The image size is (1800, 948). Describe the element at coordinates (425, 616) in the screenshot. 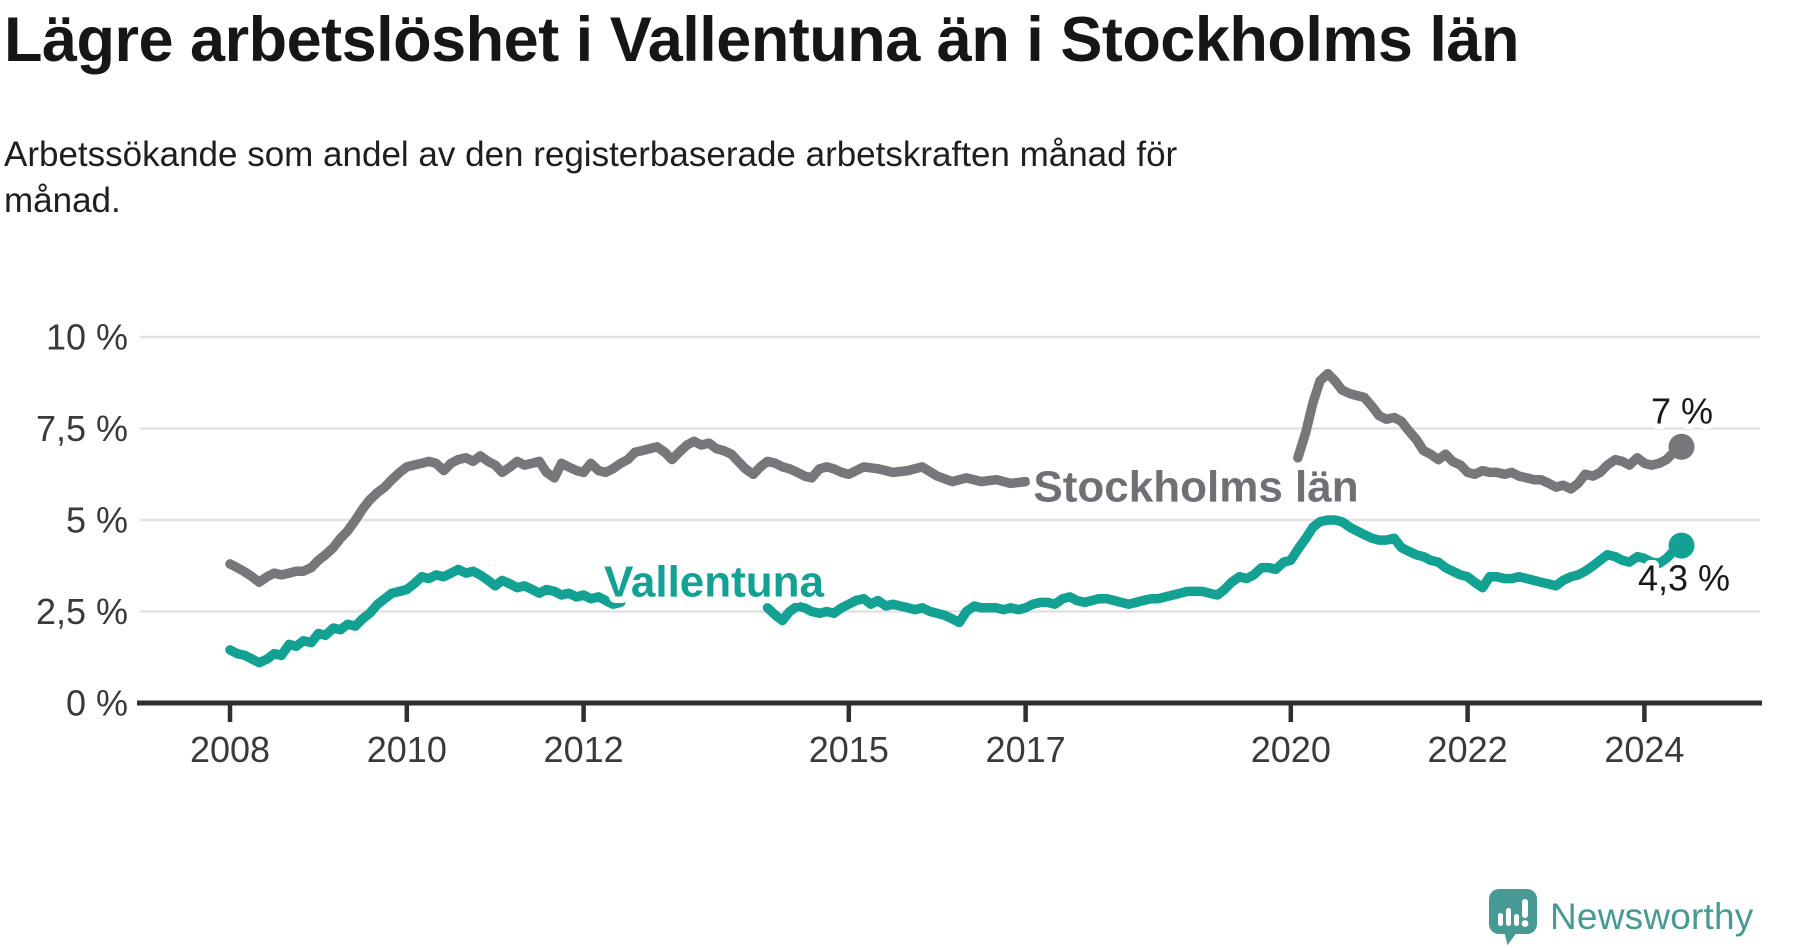

I see `series-line-vallentuna-seg1` at that location.